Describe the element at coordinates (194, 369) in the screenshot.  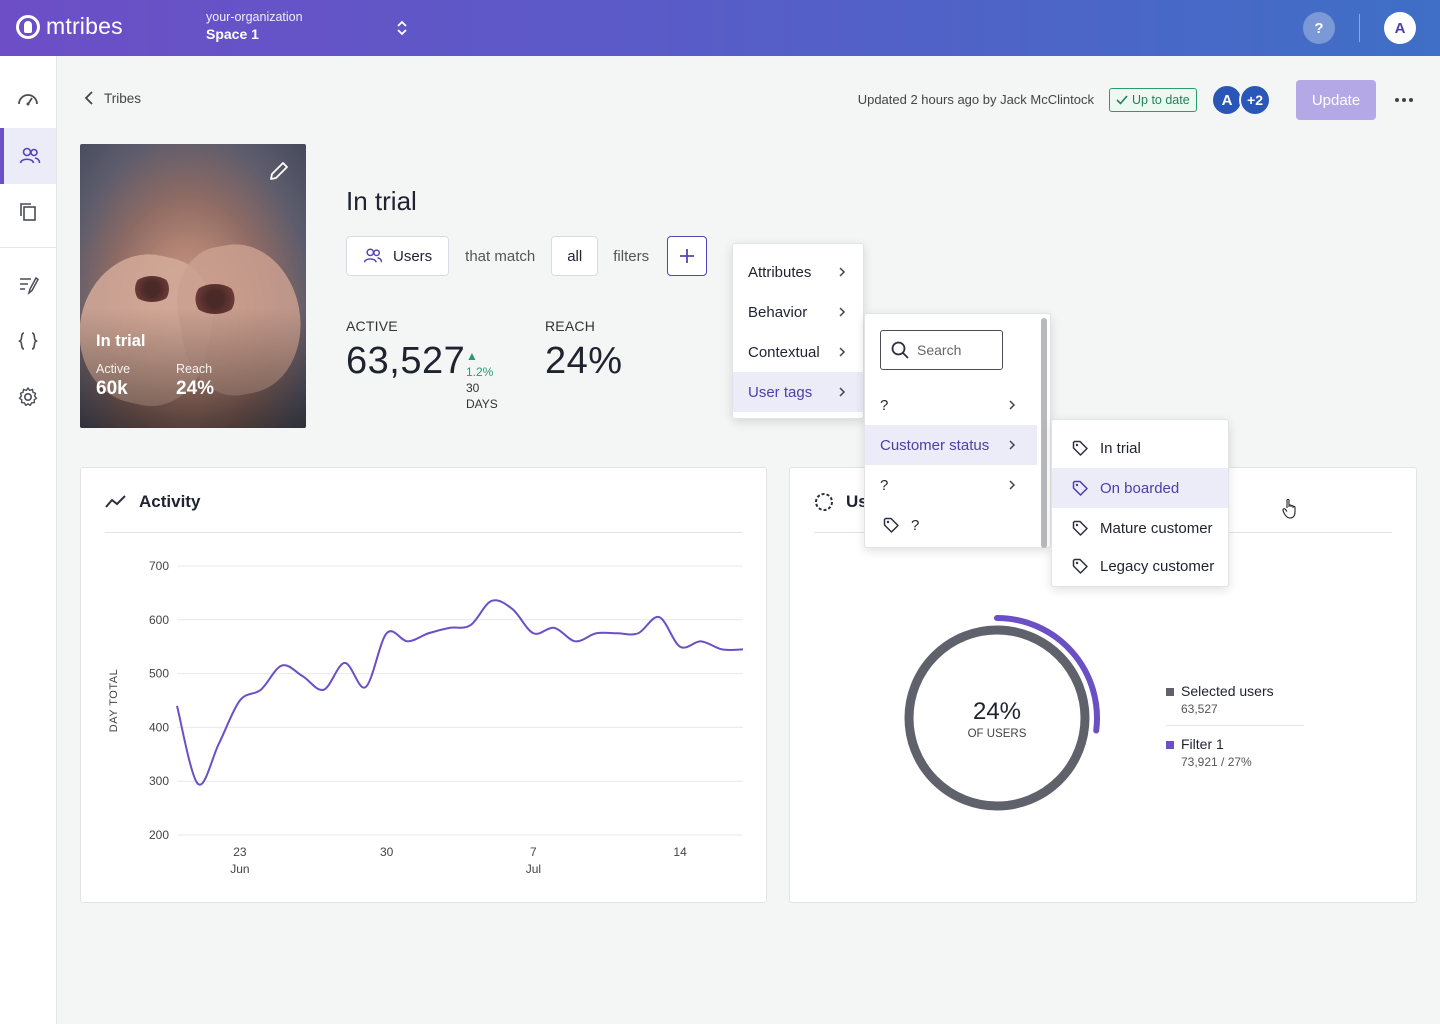
I see `card-reach-label: Reach` at that location.